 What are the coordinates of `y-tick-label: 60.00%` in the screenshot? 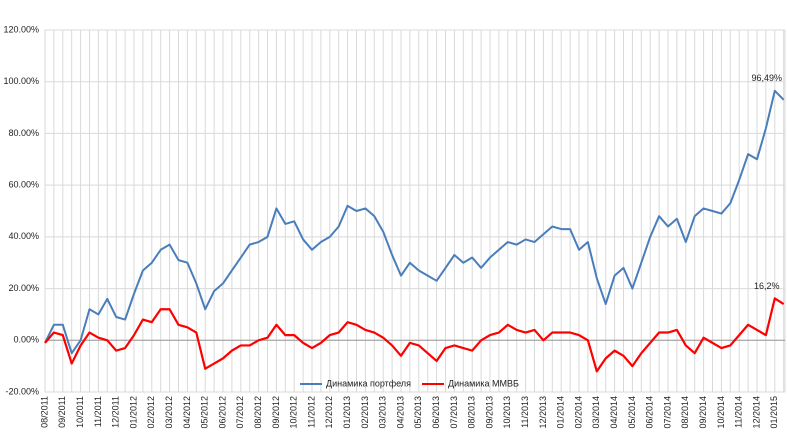 It's located at (23, 185).